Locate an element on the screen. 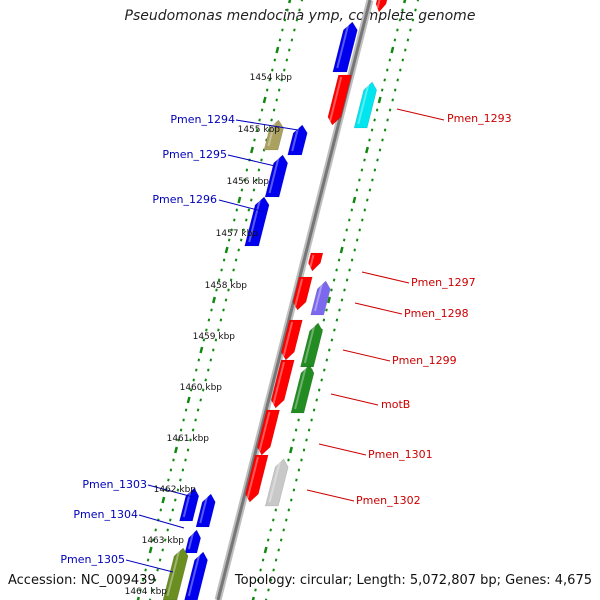 The height and width of the screenshot is (600, 600). gene-label-pmen-1299: Pmen_1299 is located at coordinates (424, 360).